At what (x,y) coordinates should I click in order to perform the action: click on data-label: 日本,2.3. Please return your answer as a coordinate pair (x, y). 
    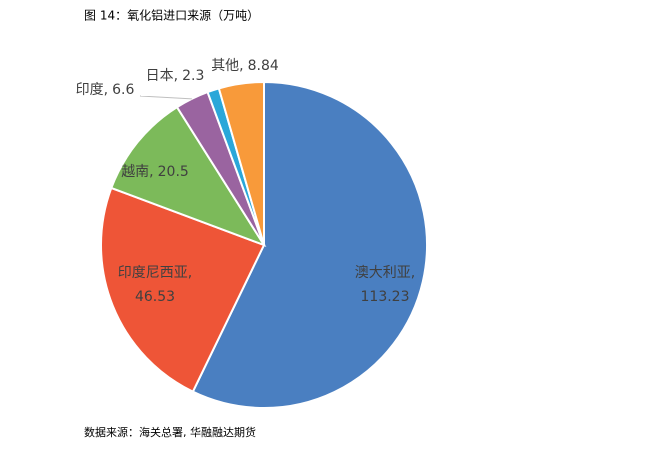
    Looking at the image, I should click on (175, 76).